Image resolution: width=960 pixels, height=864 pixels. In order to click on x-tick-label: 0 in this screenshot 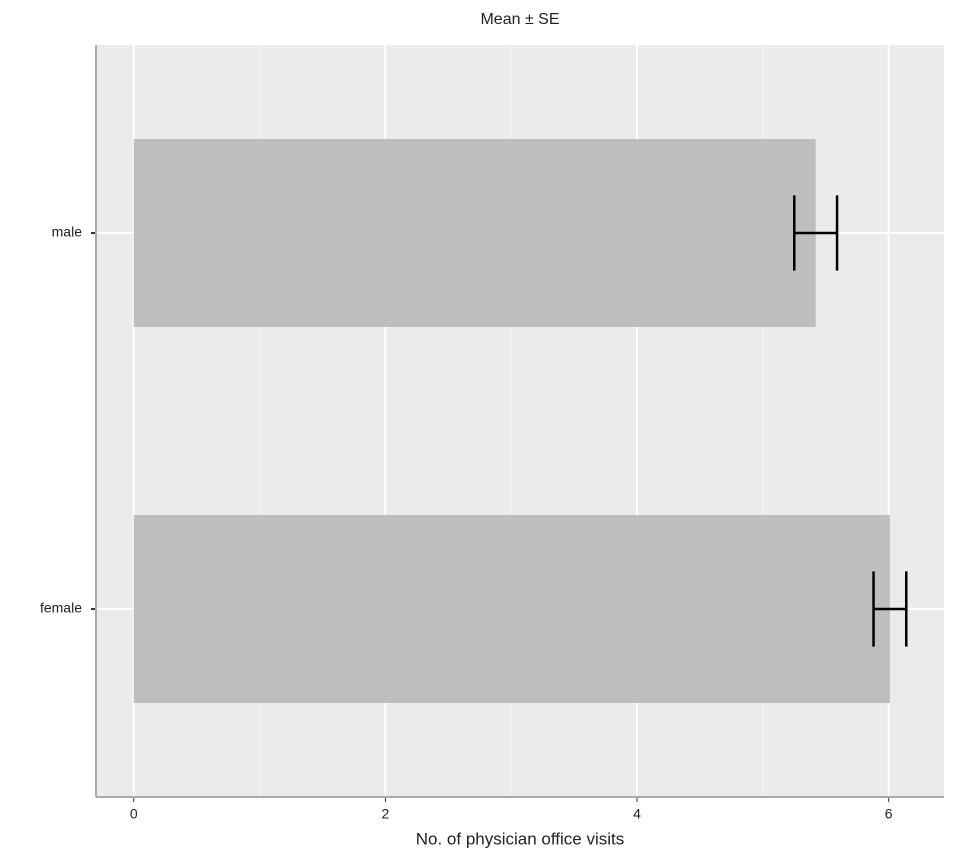, I will do `click(134, 814)`.